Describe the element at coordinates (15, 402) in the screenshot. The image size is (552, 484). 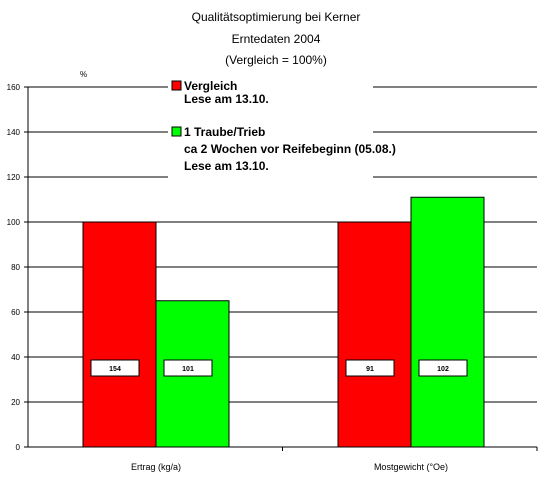
I see `y-tick-label: 20` at that location.